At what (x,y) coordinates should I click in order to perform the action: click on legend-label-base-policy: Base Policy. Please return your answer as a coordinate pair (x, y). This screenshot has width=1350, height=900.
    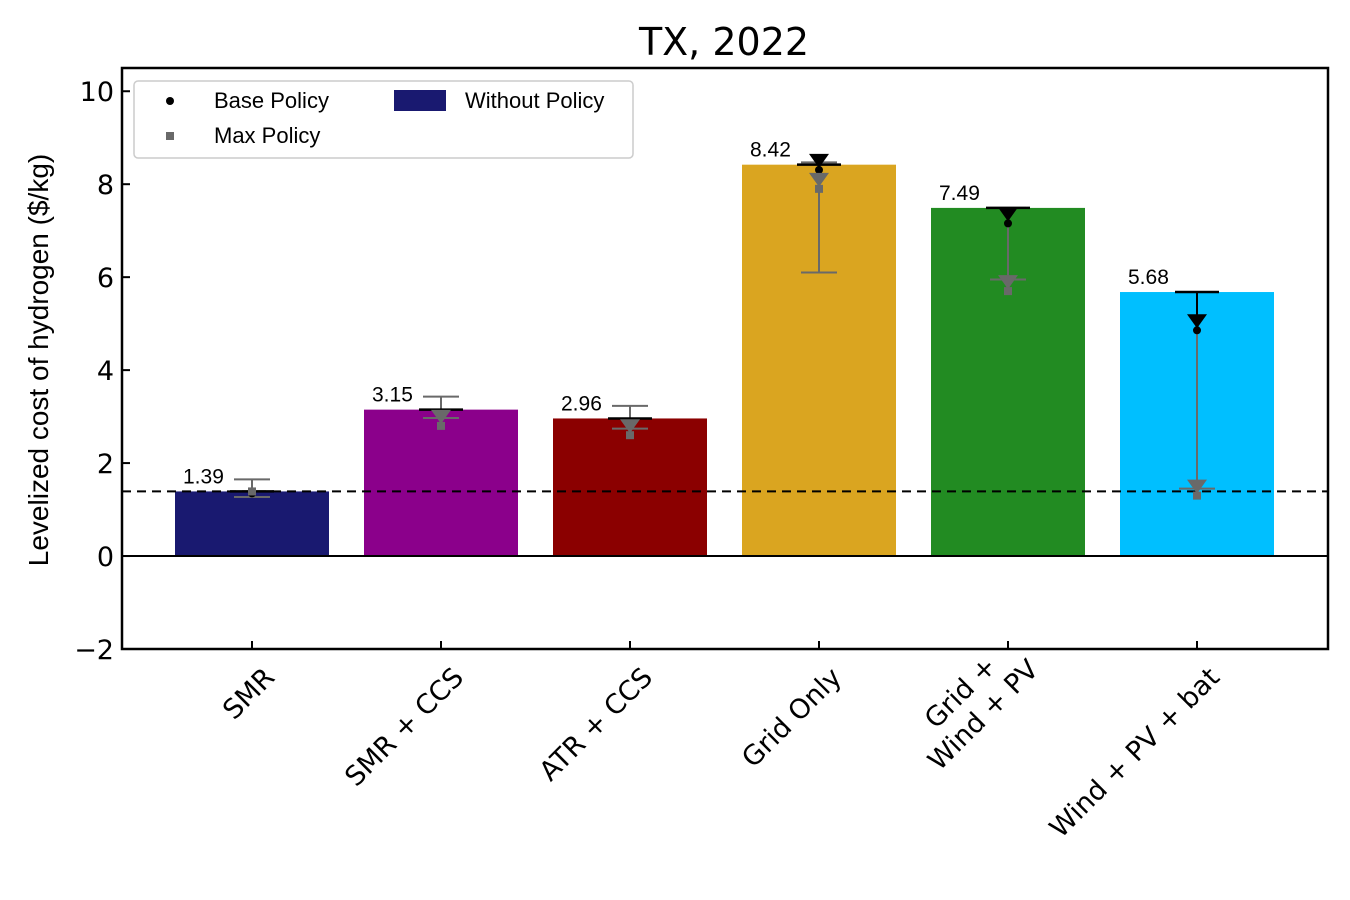
    Looking at the image, I should click on (271, 100).